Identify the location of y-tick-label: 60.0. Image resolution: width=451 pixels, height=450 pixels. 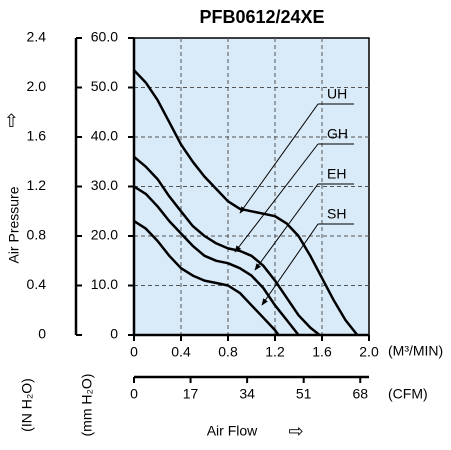
(104, 37).